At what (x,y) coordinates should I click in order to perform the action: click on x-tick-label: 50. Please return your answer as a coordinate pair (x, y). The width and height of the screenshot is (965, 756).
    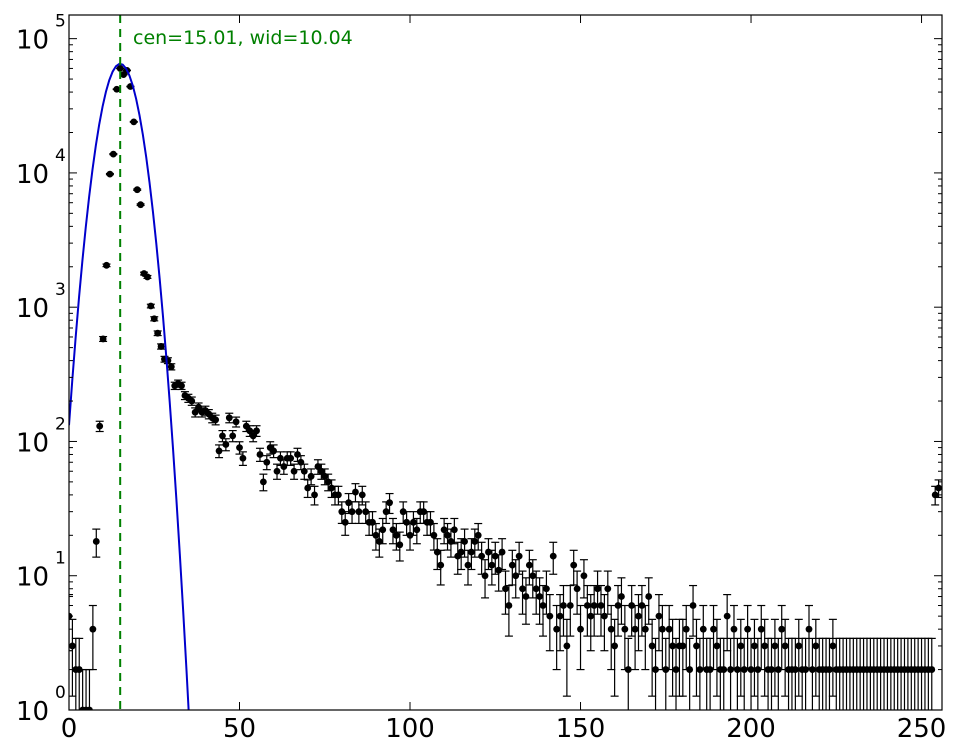
    Looking at the image, I should click on (239, 729).